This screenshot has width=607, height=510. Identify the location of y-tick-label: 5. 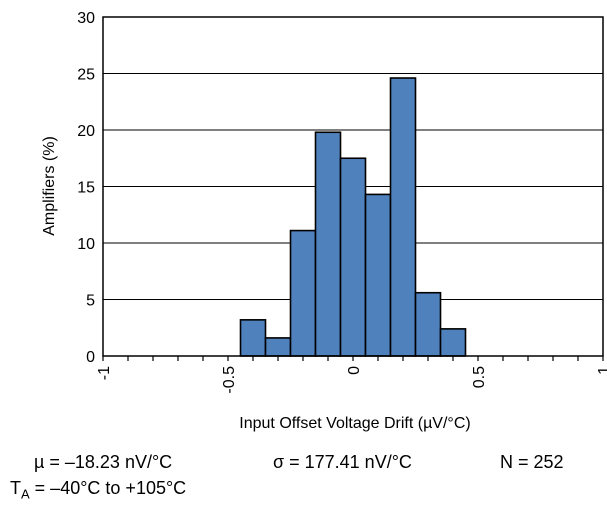
(90, 301).